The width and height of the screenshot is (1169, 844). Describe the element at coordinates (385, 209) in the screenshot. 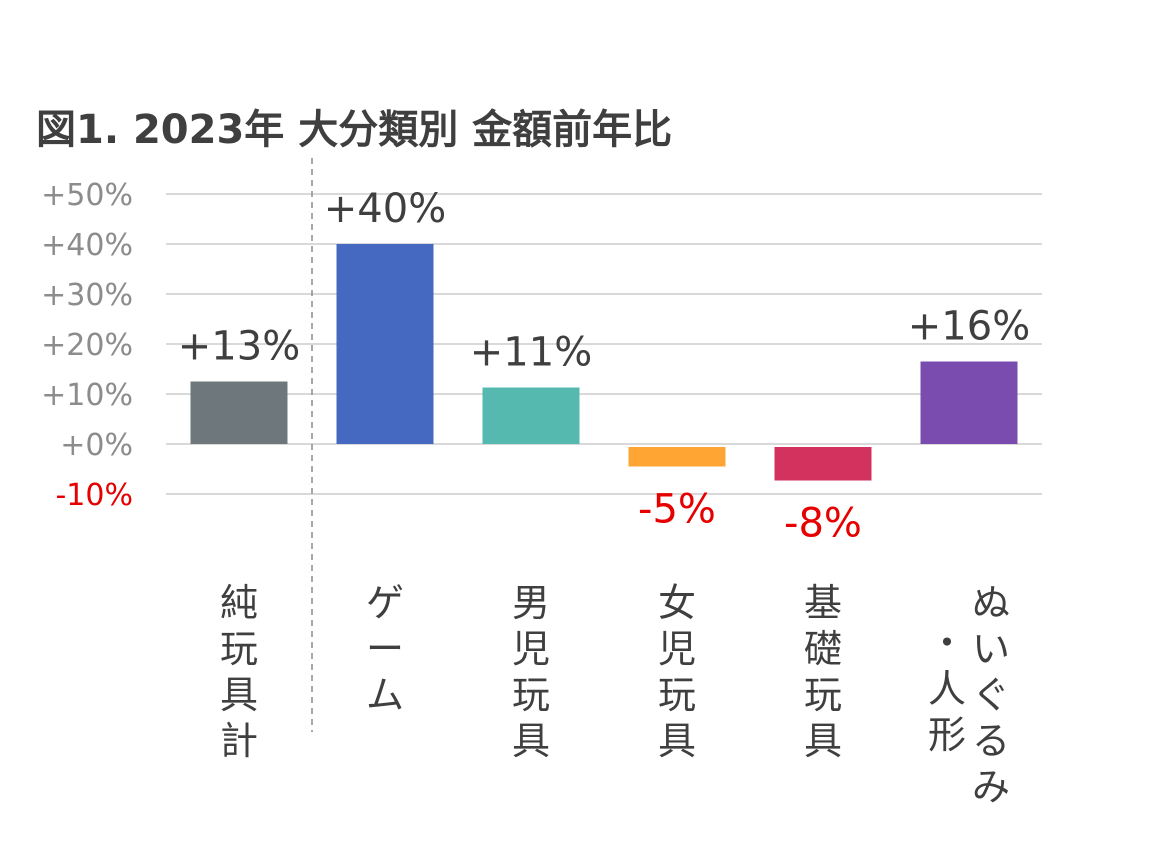

I see `data-label: +40%` at that location.